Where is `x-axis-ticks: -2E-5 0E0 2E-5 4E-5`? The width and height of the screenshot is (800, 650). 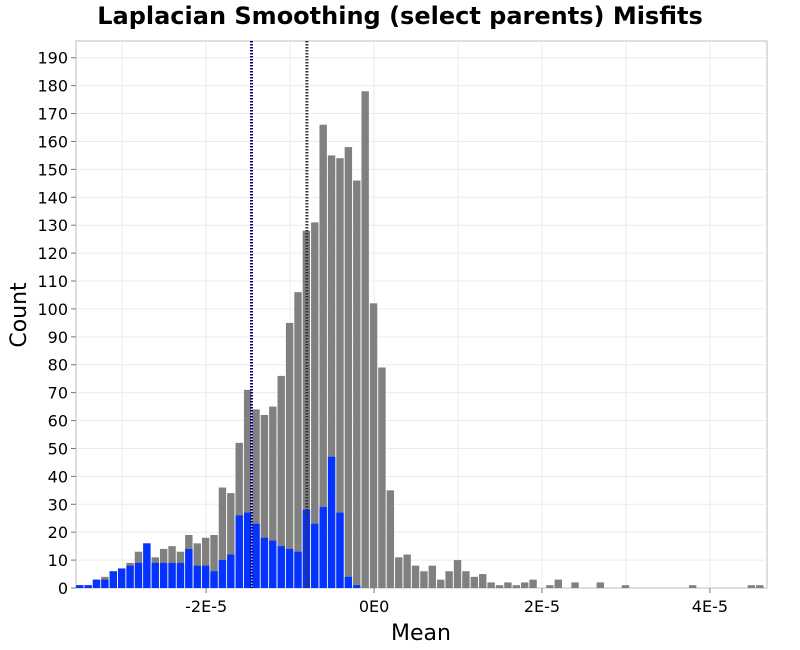 x-axis-ticks: -2E-5 0E0 2E-5 4E-5 is located at coordinates (456, 602).